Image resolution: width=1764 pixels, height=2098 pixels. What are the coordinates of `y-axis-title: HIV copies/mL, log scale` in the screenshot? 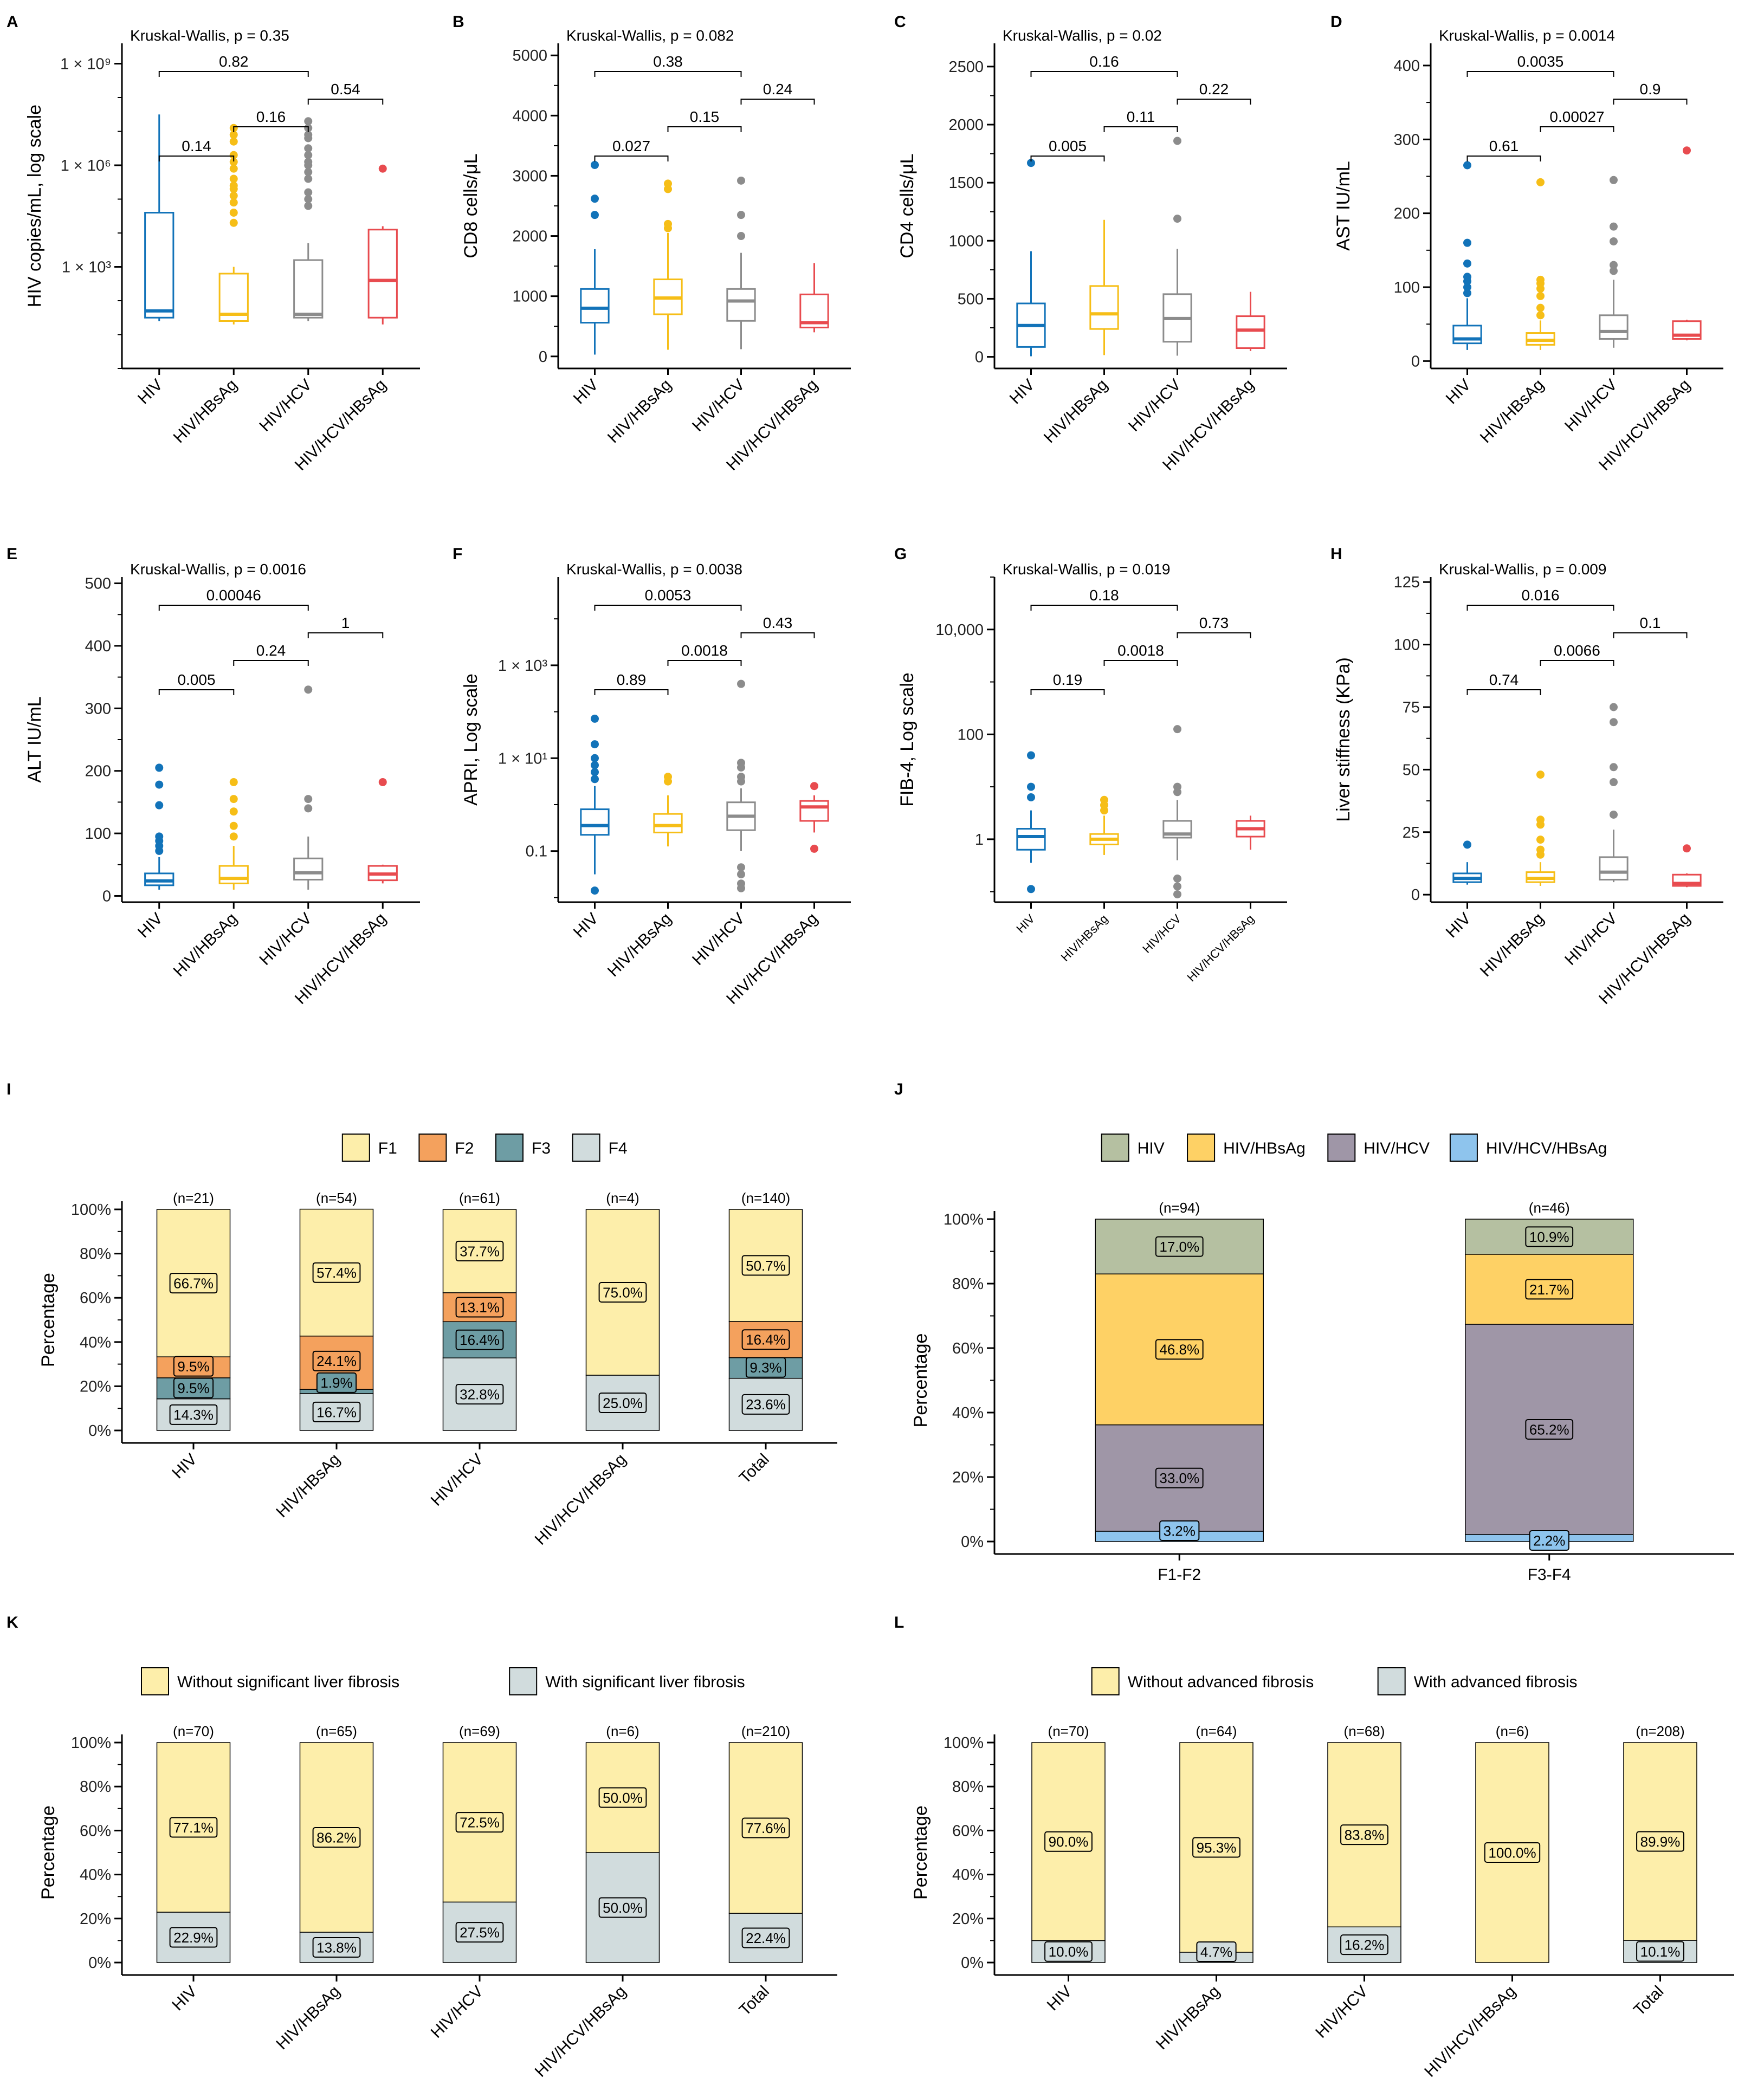 It's located at (35, 206).